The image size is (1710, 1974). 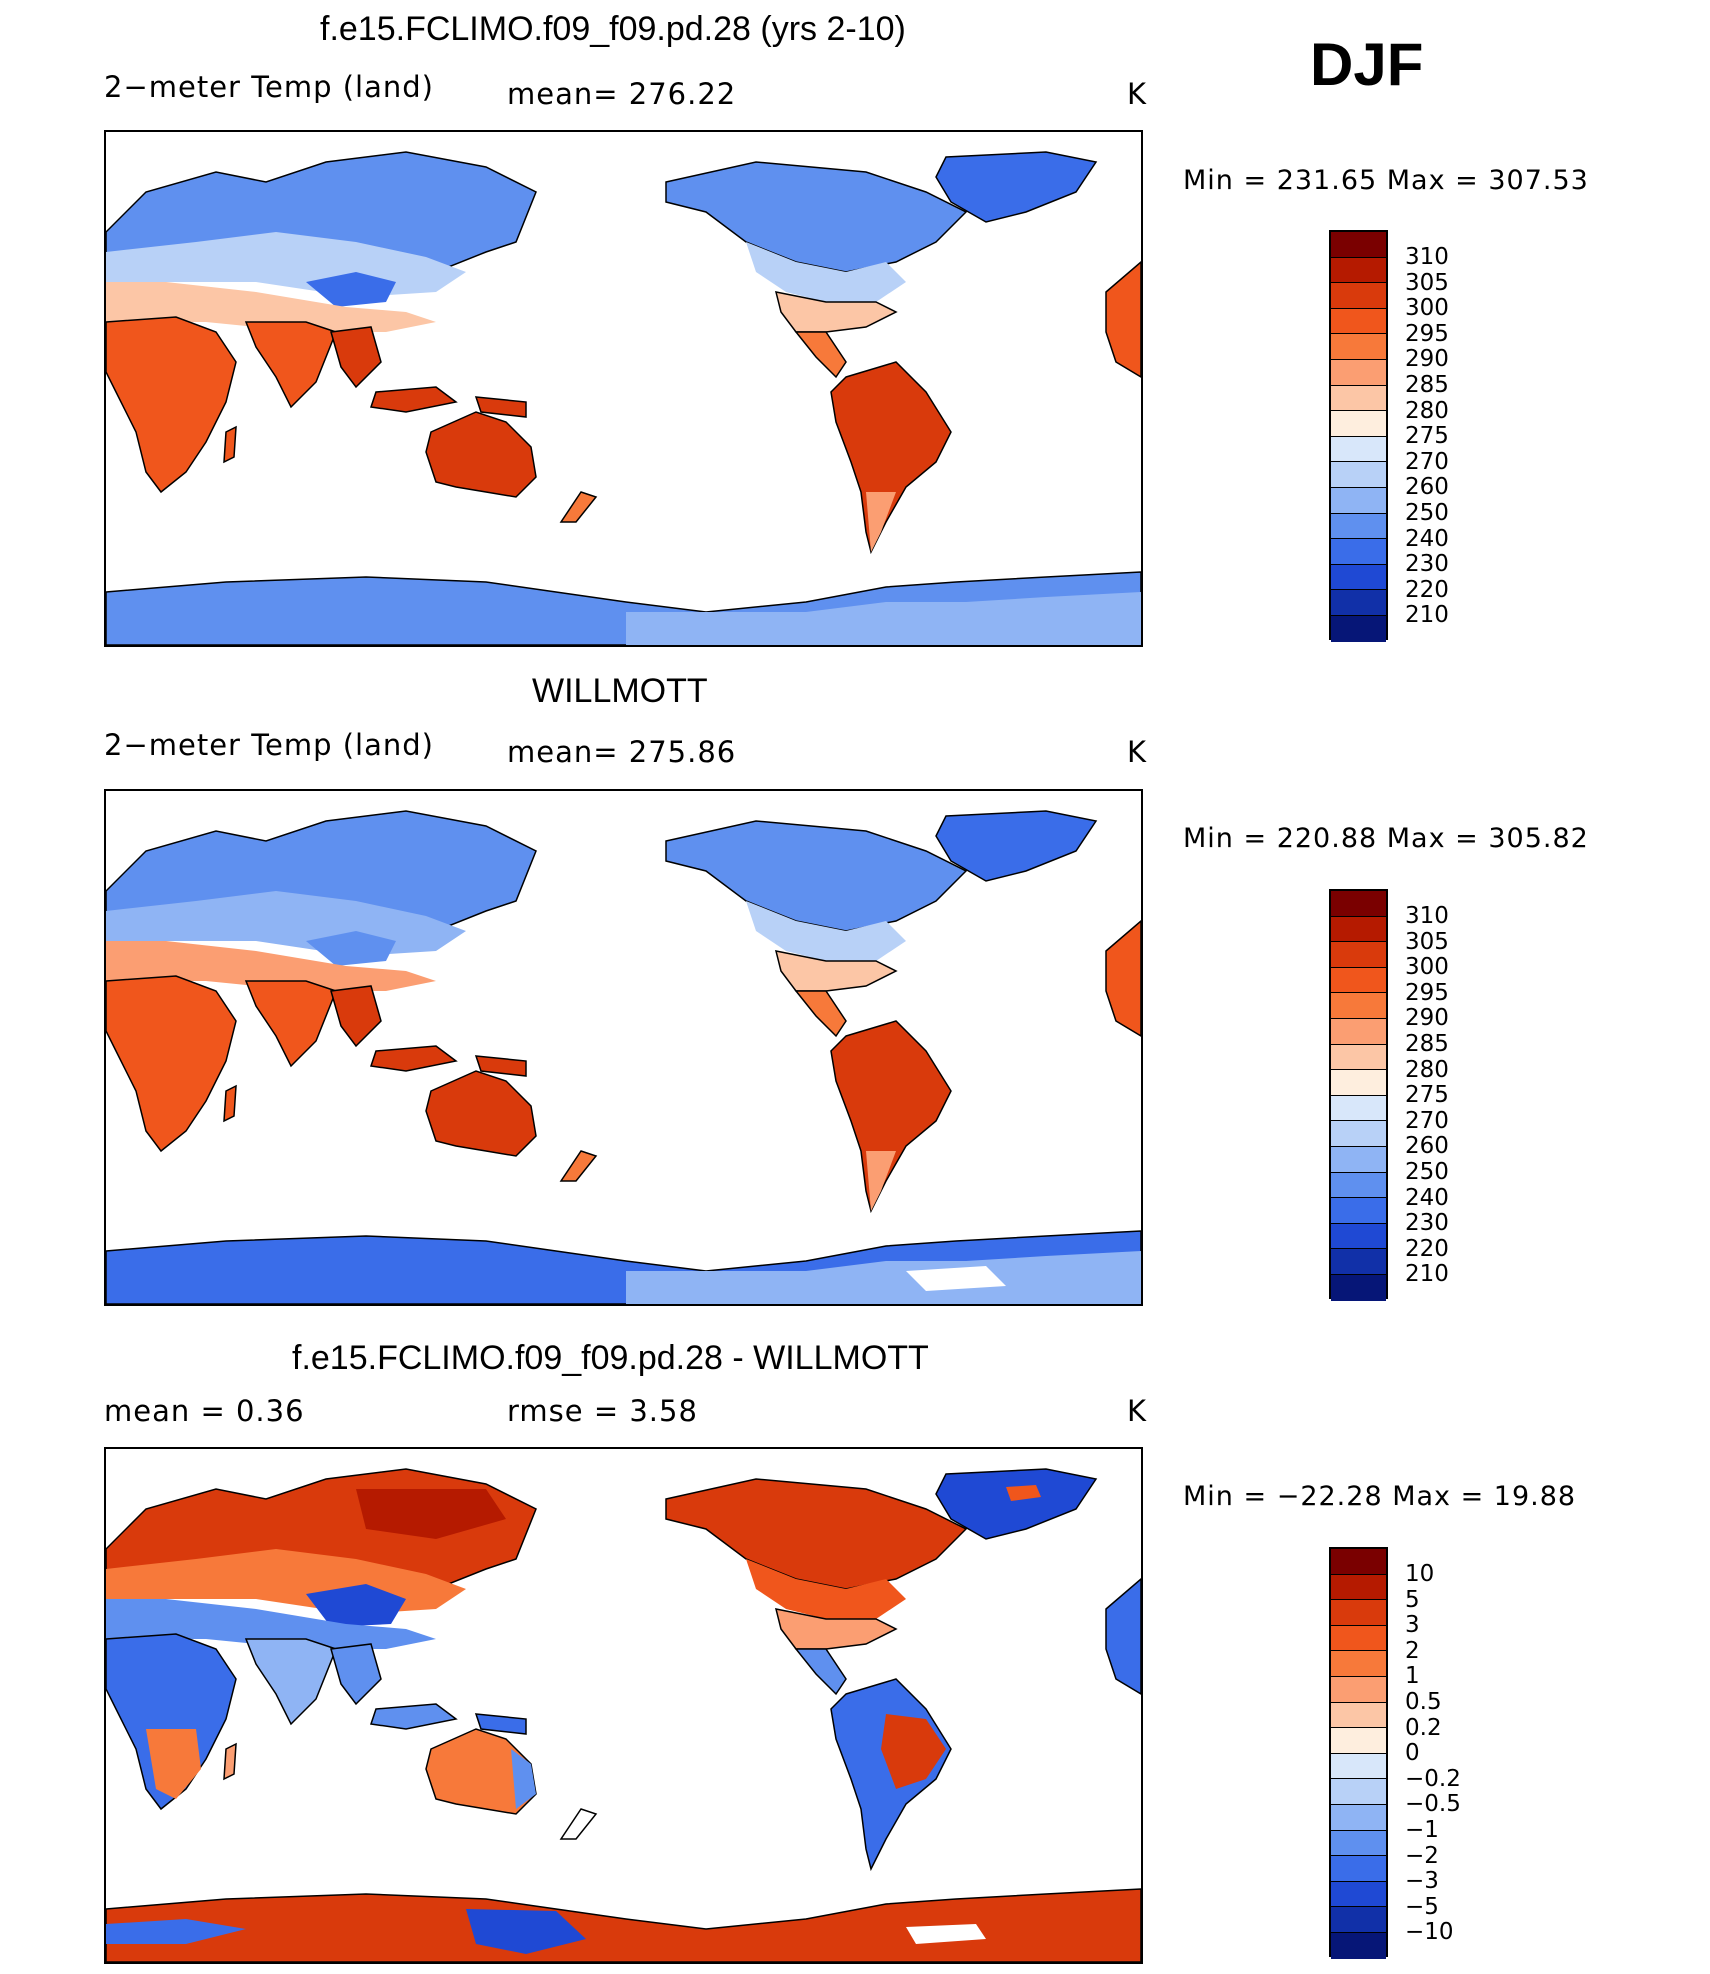 I want to click on colorbar-label: 295, so click(x=1427, y=334).